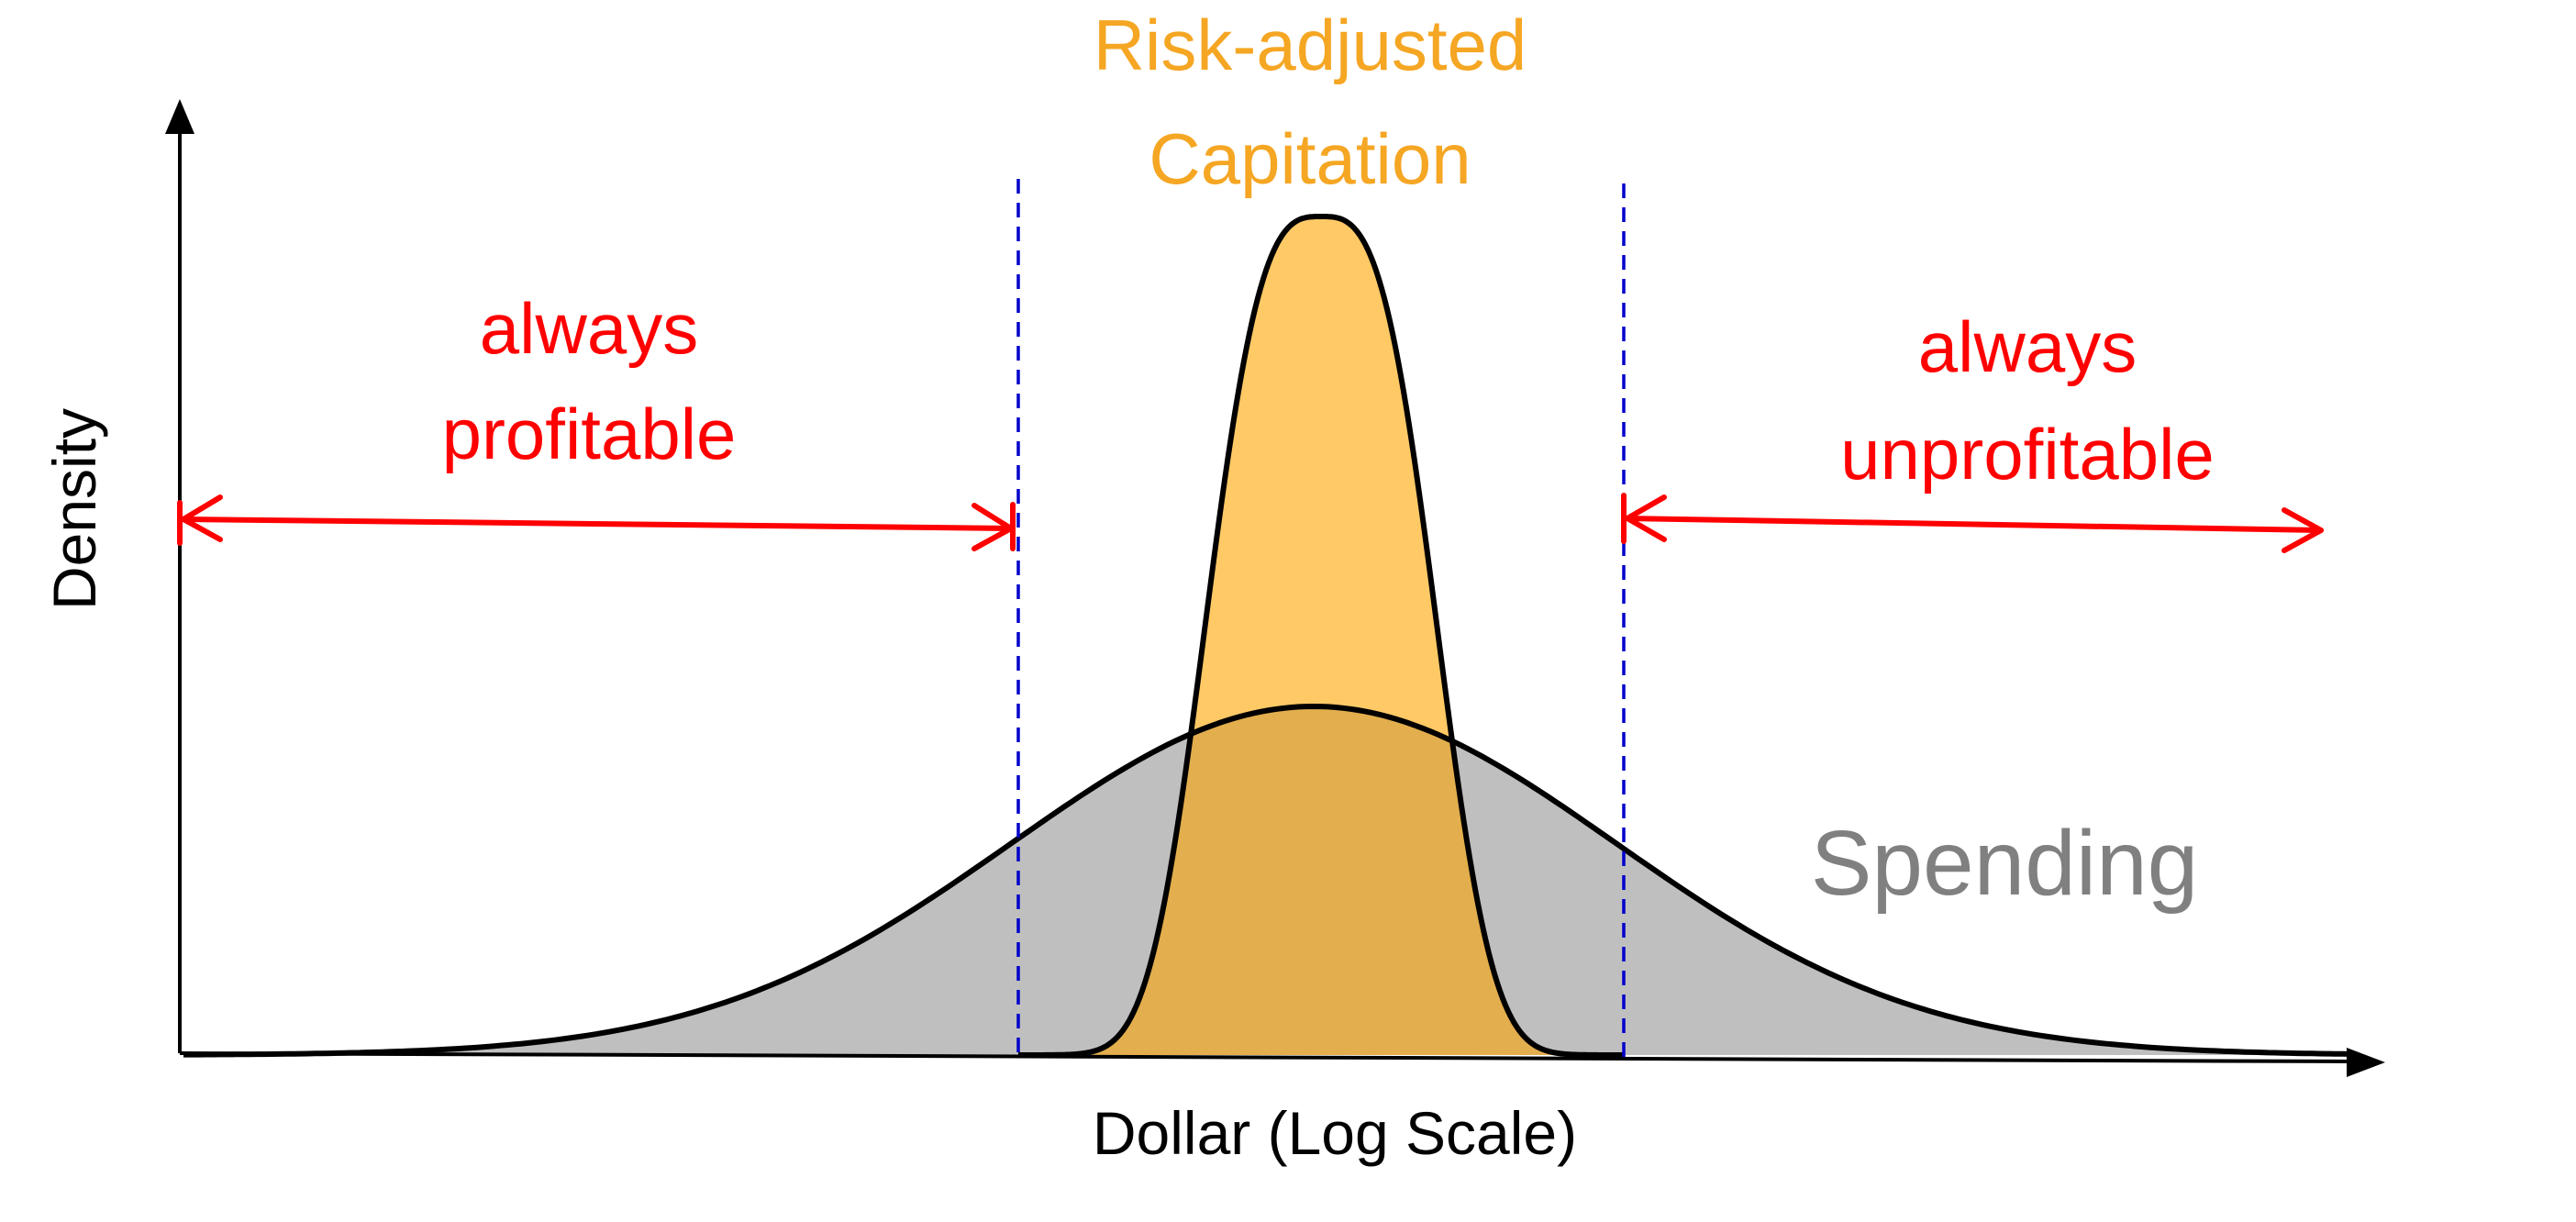 Image resolution: width=2576 pixels, height=1222 pixels. What do you see at coordinates (1310, 45) in the screenshot?
I see `capitation-label: Risk-adjusted` at bounding box center [1310, 45].